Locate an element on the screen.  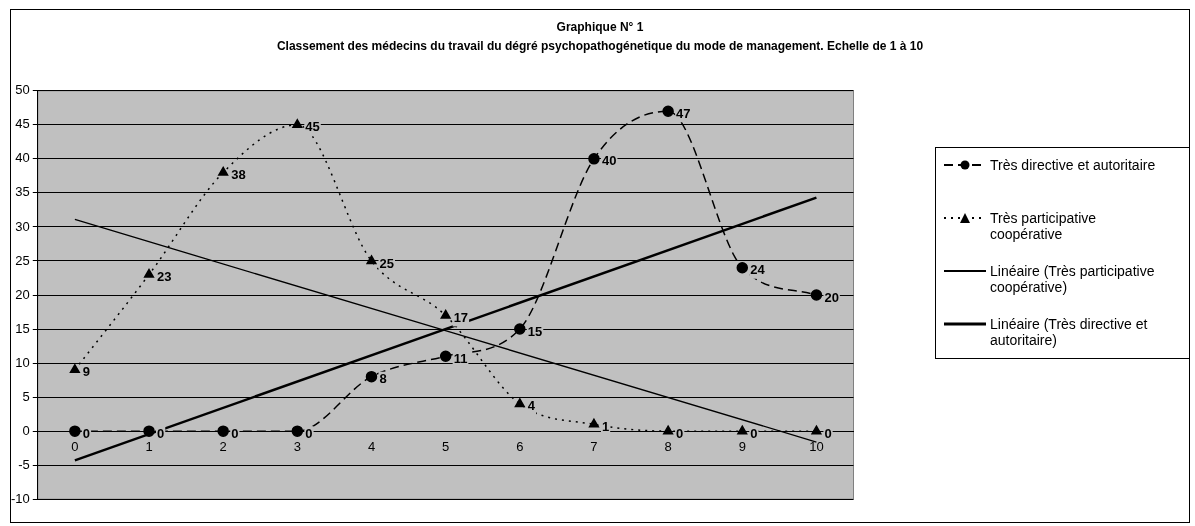
data-label: 15 is located at coordinates (535, 331).